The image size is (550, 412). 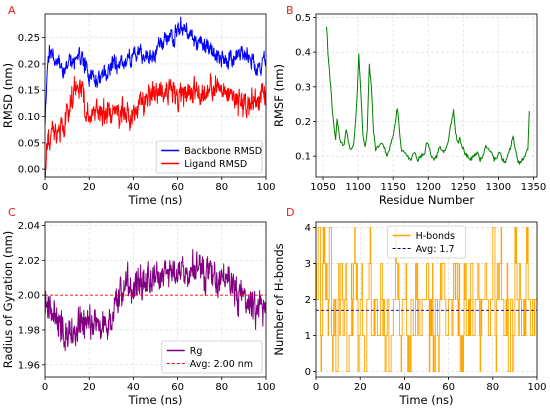 What do you see at coordinates (303, 87) in the screenshot?
I see `y-tick-label: 0.3` at bounding box center [303, 87].